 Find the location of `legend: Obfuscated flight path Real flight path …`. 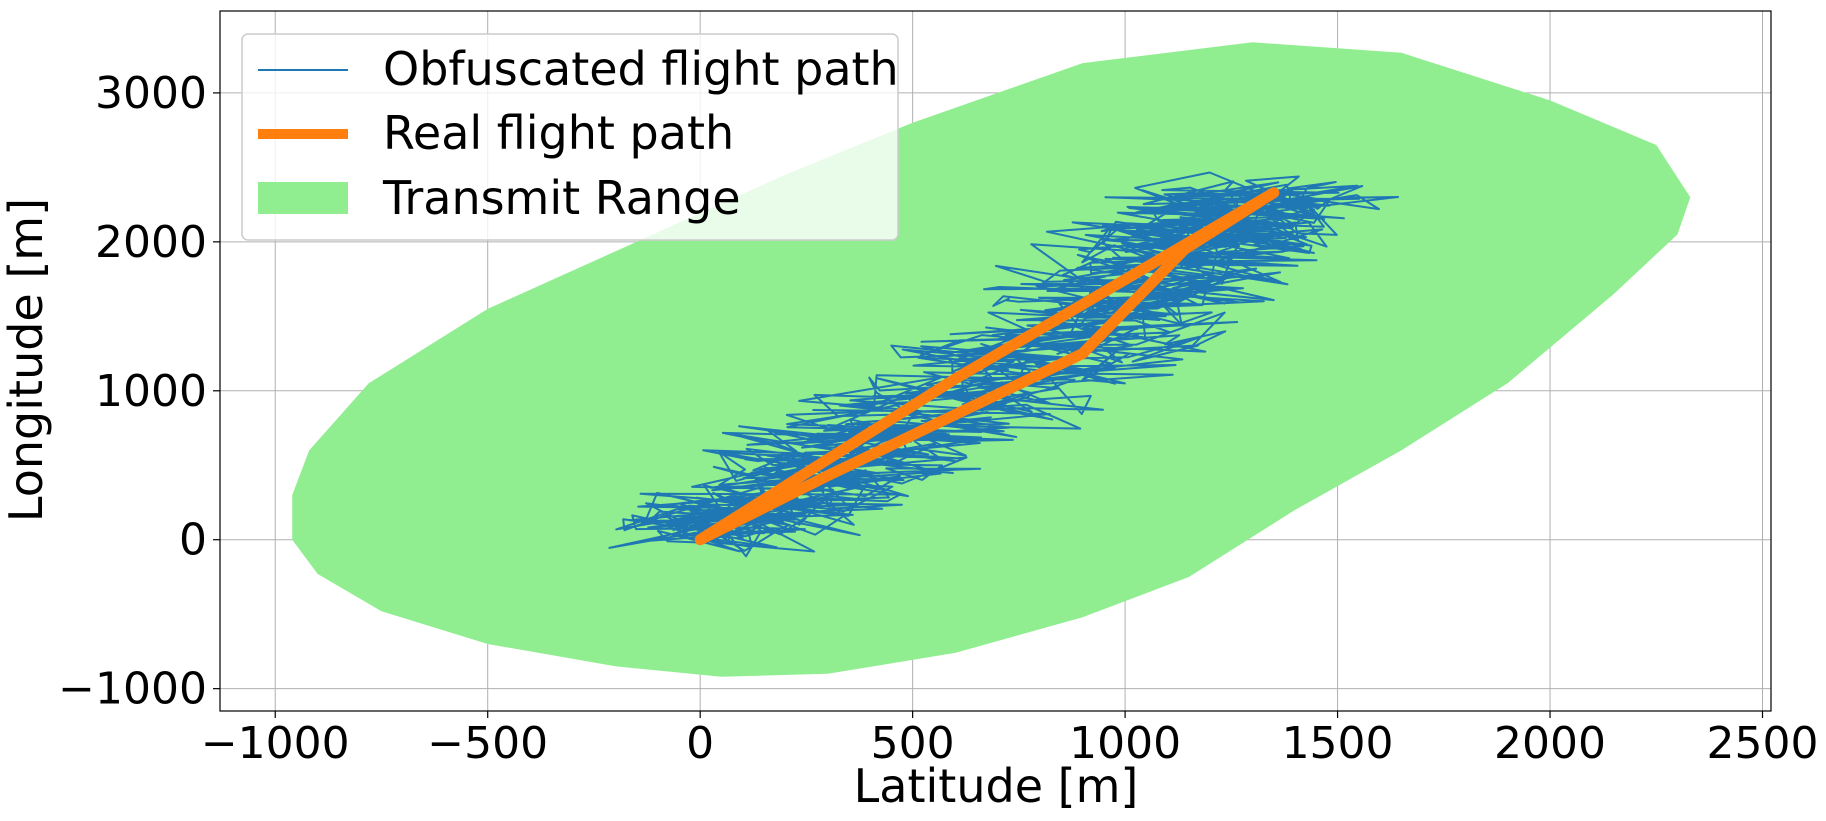

legend: Obfuscated flight path Real flight path … is located at coordinates (570, 137).